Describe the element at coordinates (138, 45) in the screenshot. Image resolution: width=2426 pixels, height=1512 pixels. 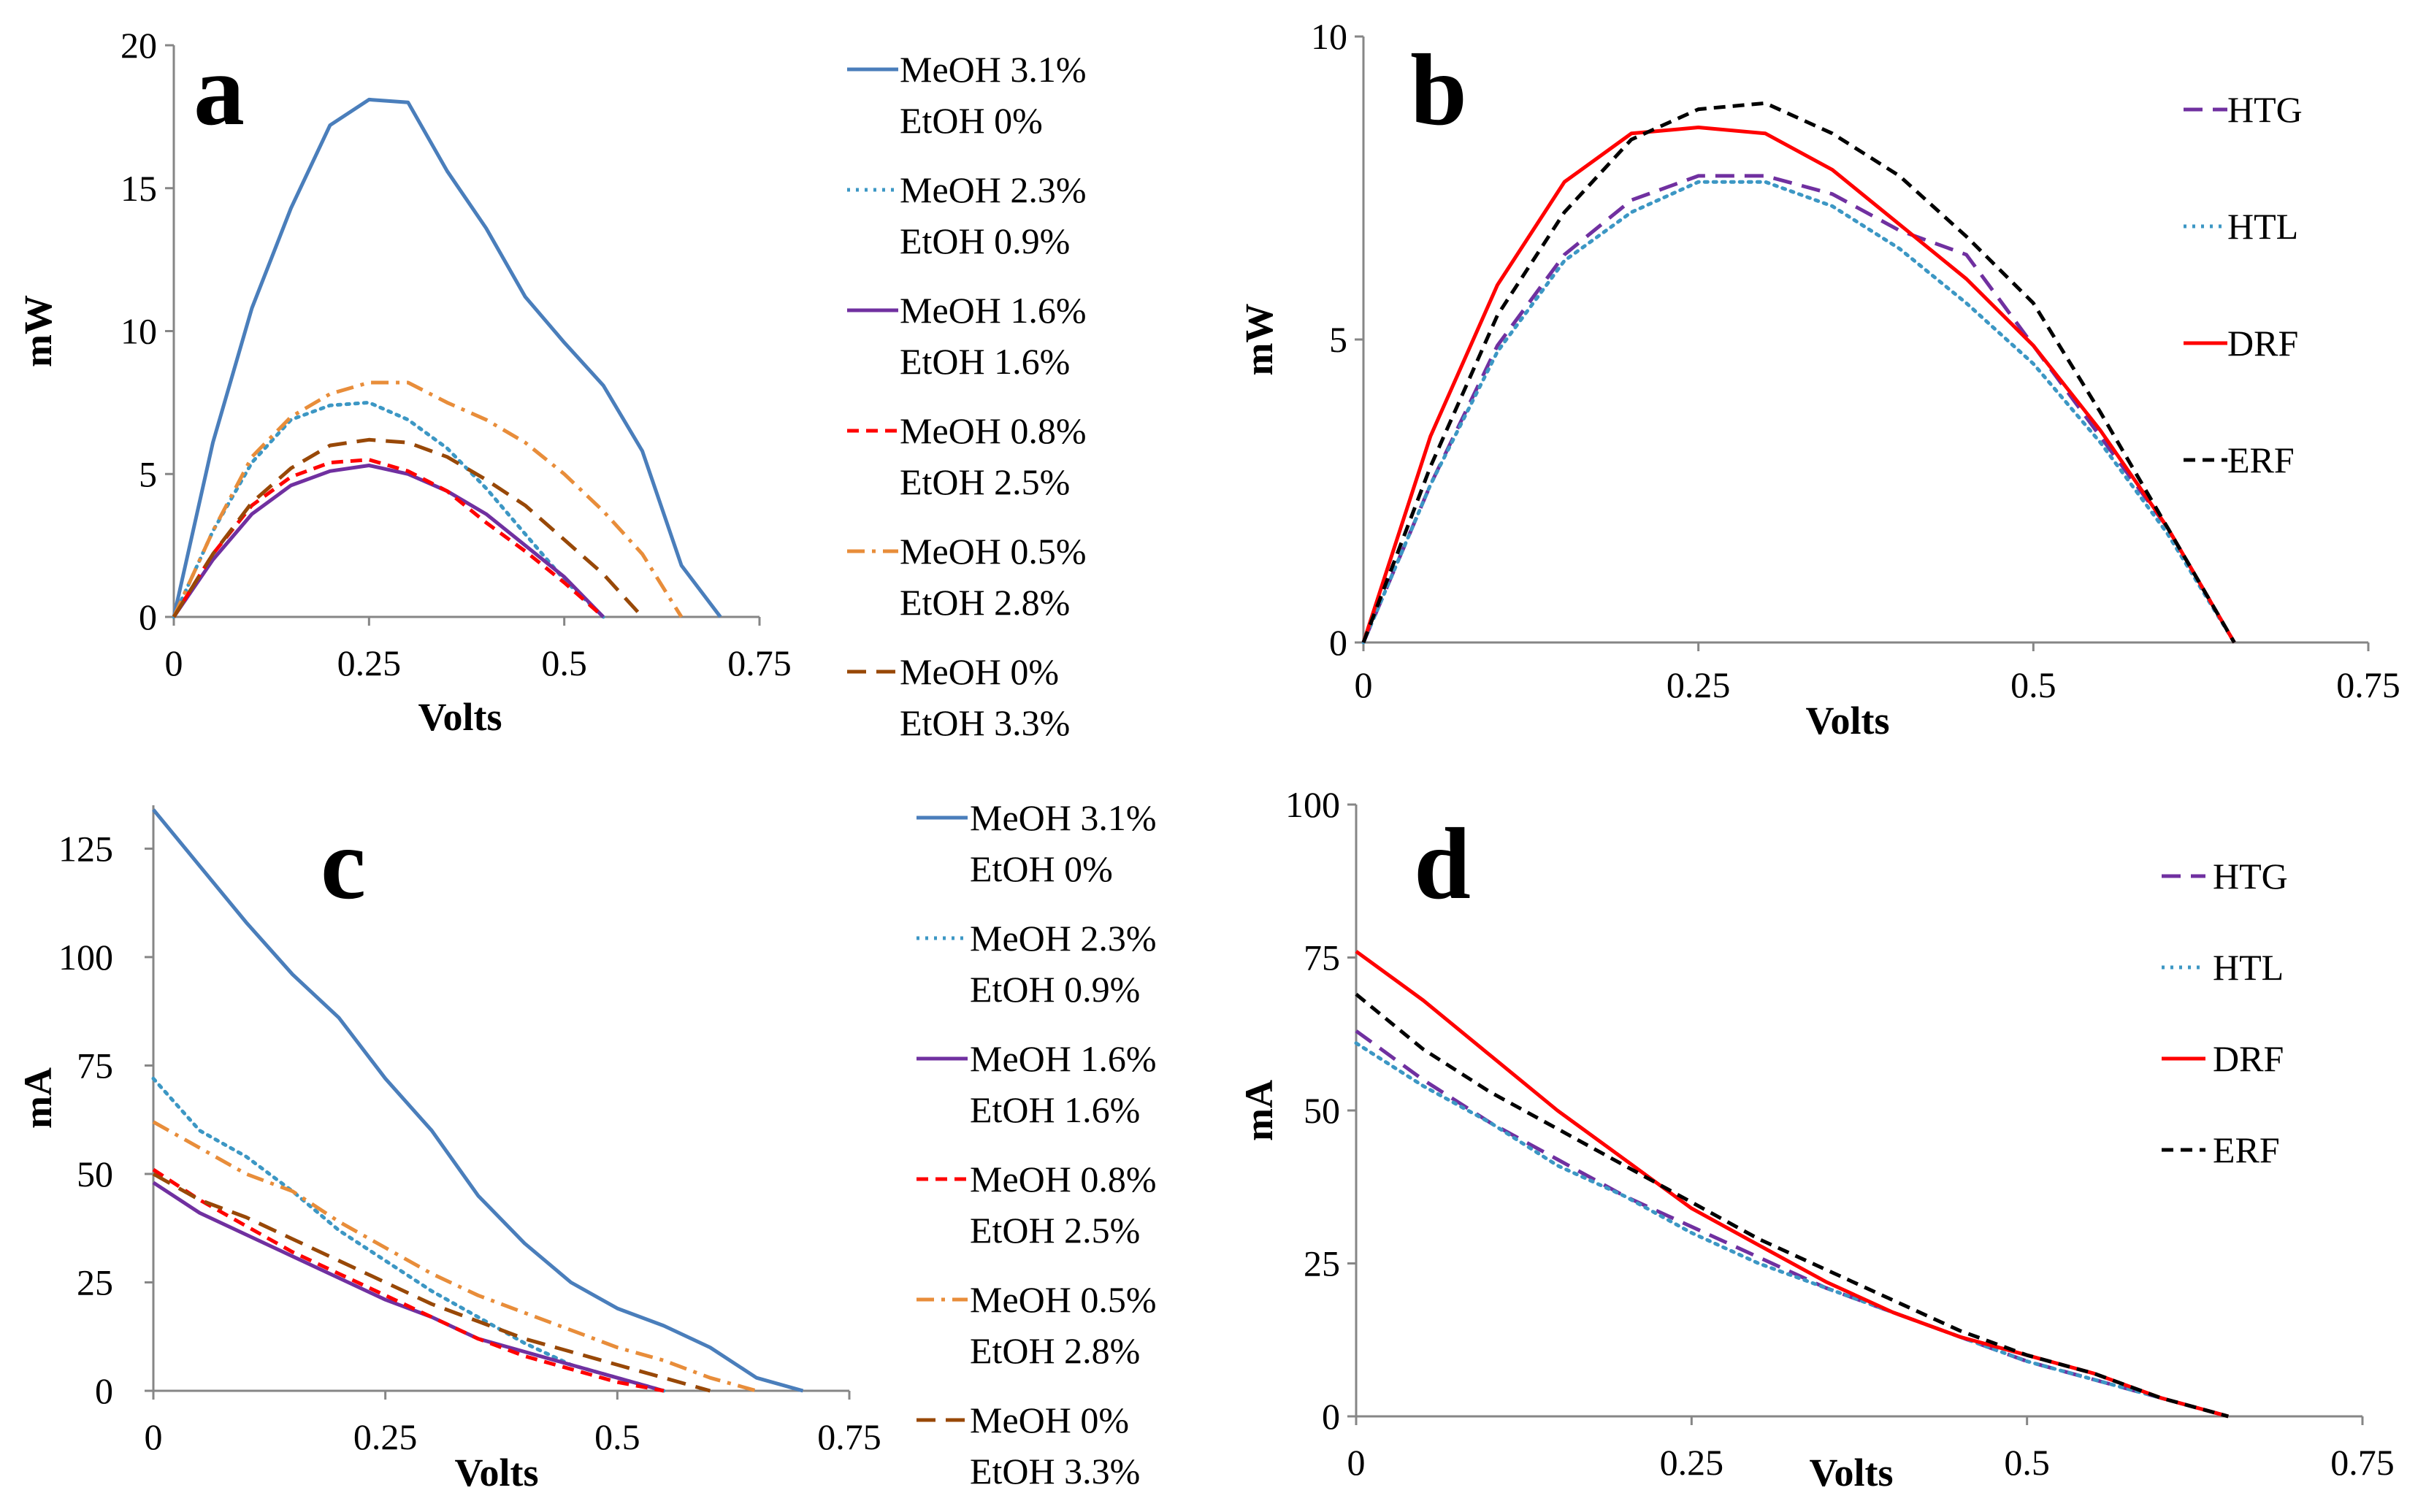
I see `y-tick-label: 20` at that location.